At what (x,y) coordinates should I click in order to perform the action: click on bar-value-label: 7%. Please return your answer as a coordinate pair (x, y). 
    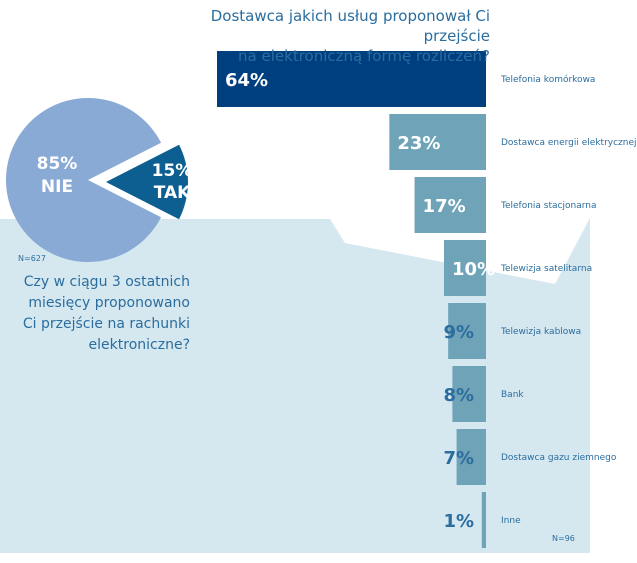
    Looking at the image, I should click on (458, 458).